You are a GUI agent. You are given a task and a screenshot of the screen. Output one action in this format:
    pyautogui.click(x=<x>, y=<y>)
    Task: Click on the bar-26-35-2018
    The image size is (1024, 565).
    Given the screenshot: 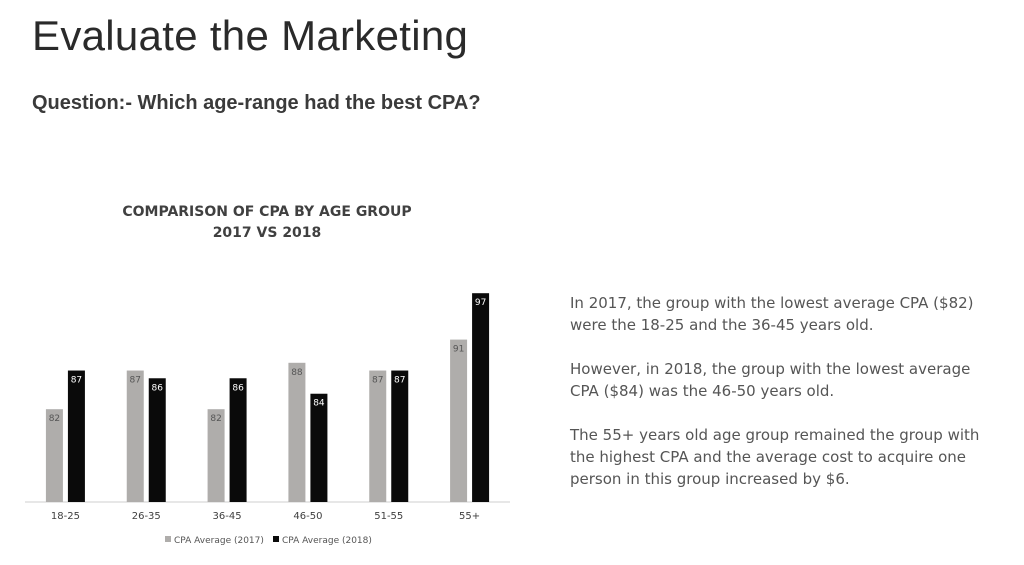 What is the action you would take?
    pyautogui.click(x=157, y=440)
    